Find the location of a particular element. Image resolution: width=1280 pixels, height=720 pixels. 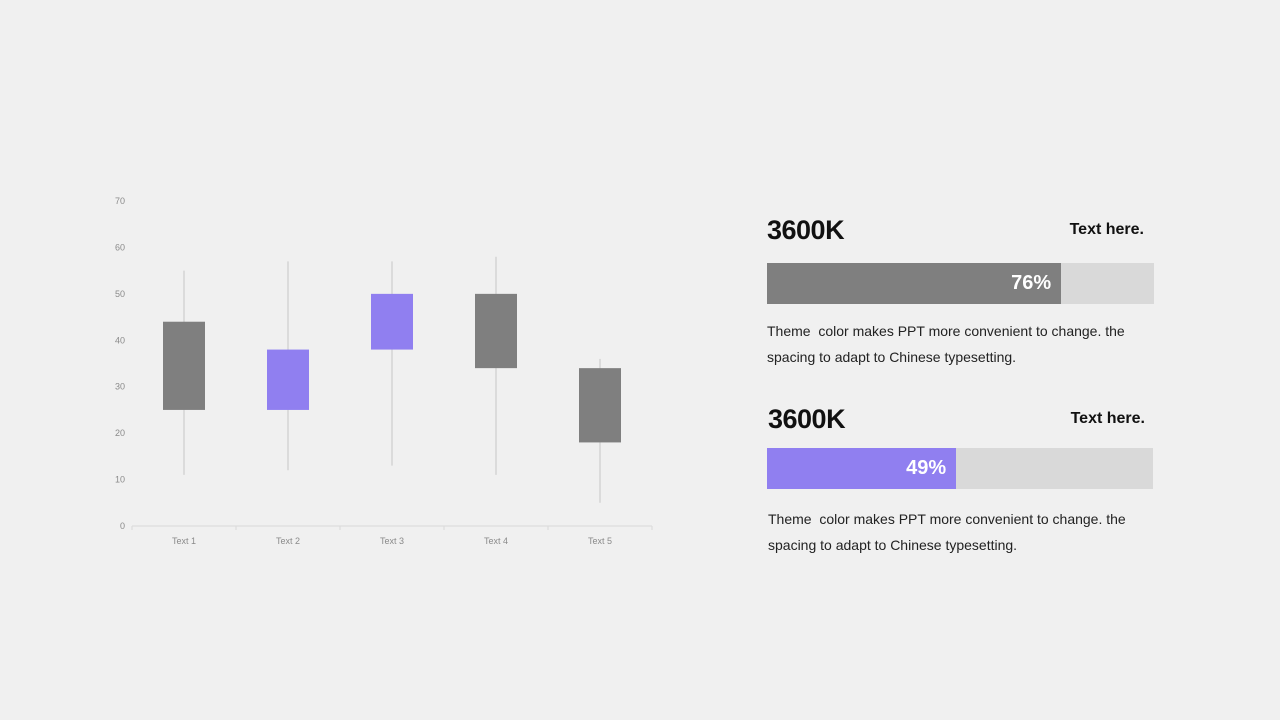

x-tick-label: Text 5 is located at coordinates (600, 541).